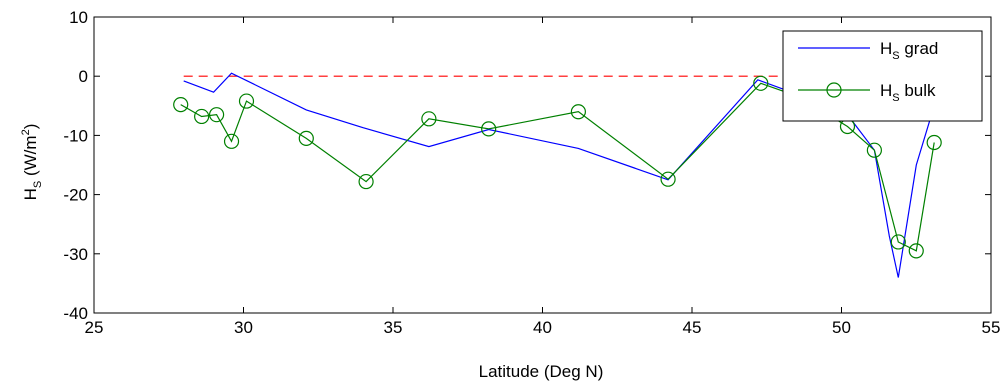 The image size is (1008, 385). Describe the element at coordinates (75, 313) in the screenshot. I see `y-tick-label: -40` at that location.